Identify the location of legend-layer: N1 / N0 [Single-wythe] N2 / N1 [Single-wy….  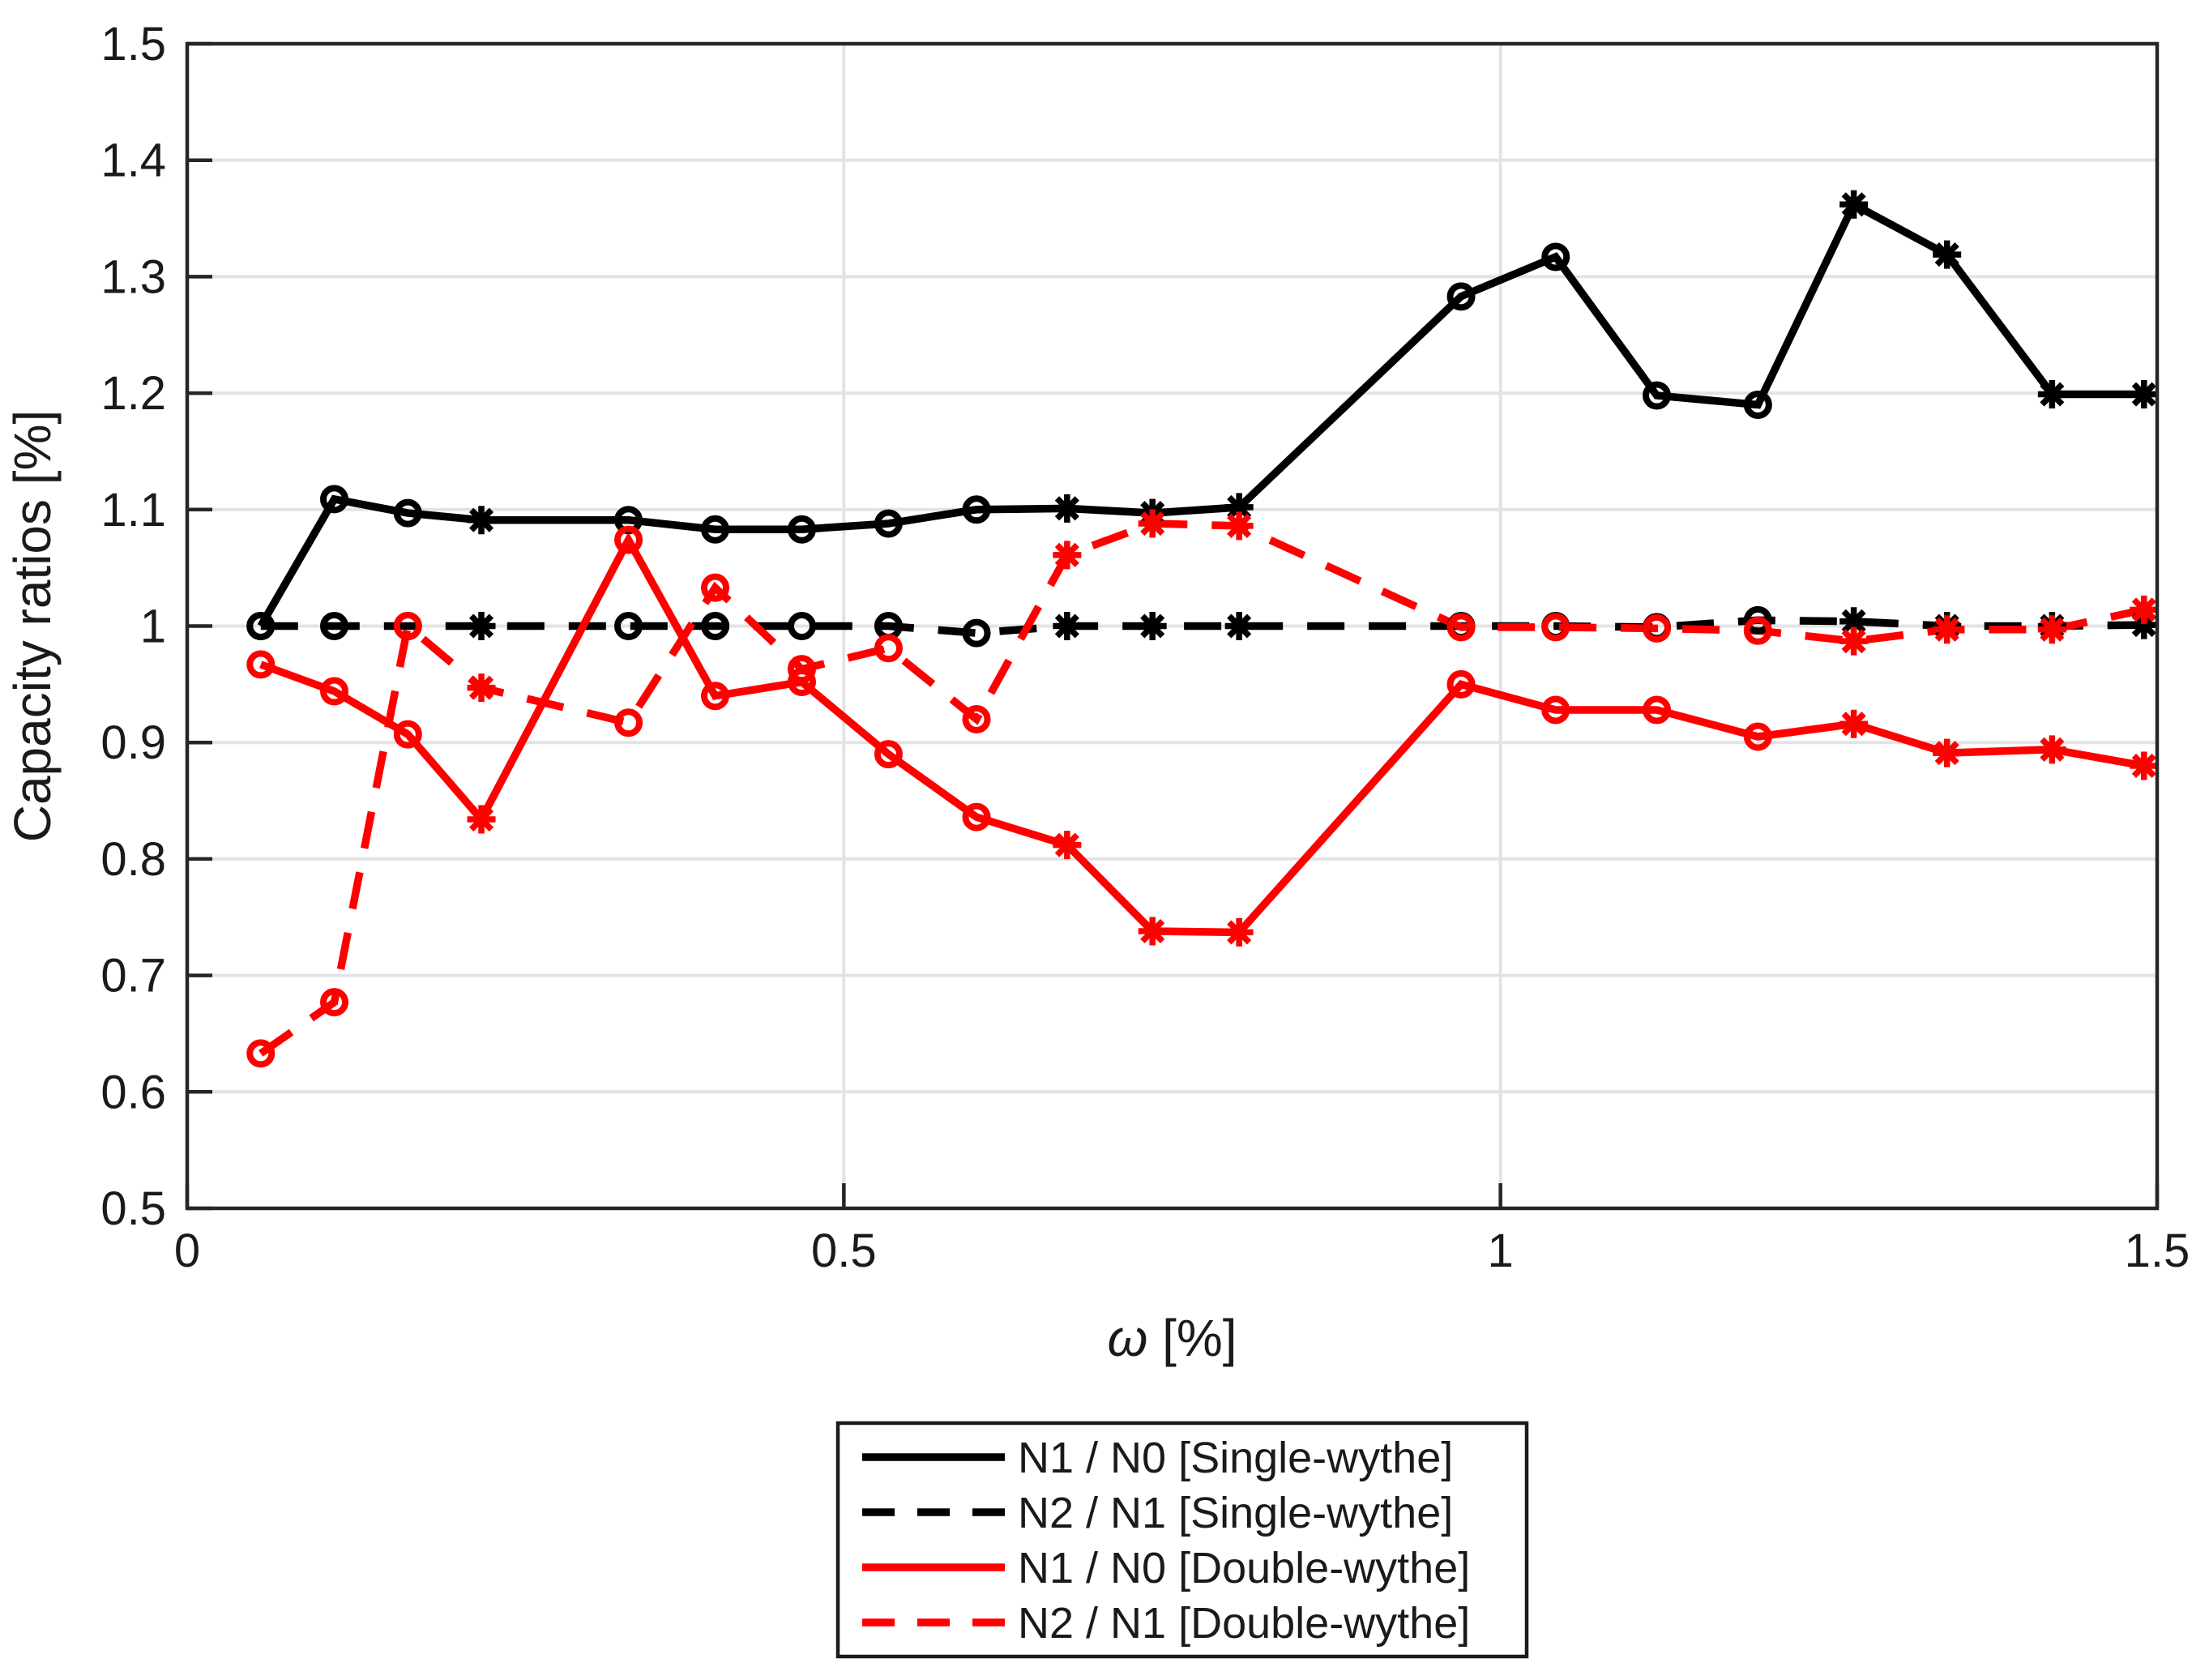
(1182, 1540).